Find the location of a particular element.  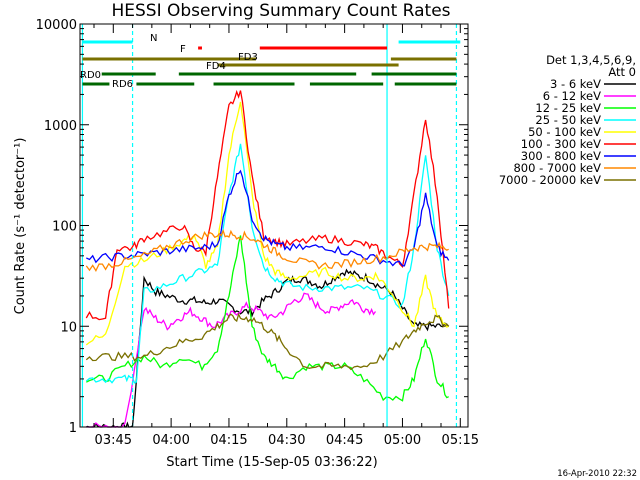

state-label-fd3: FD3 is located at coordinates (248, 57).